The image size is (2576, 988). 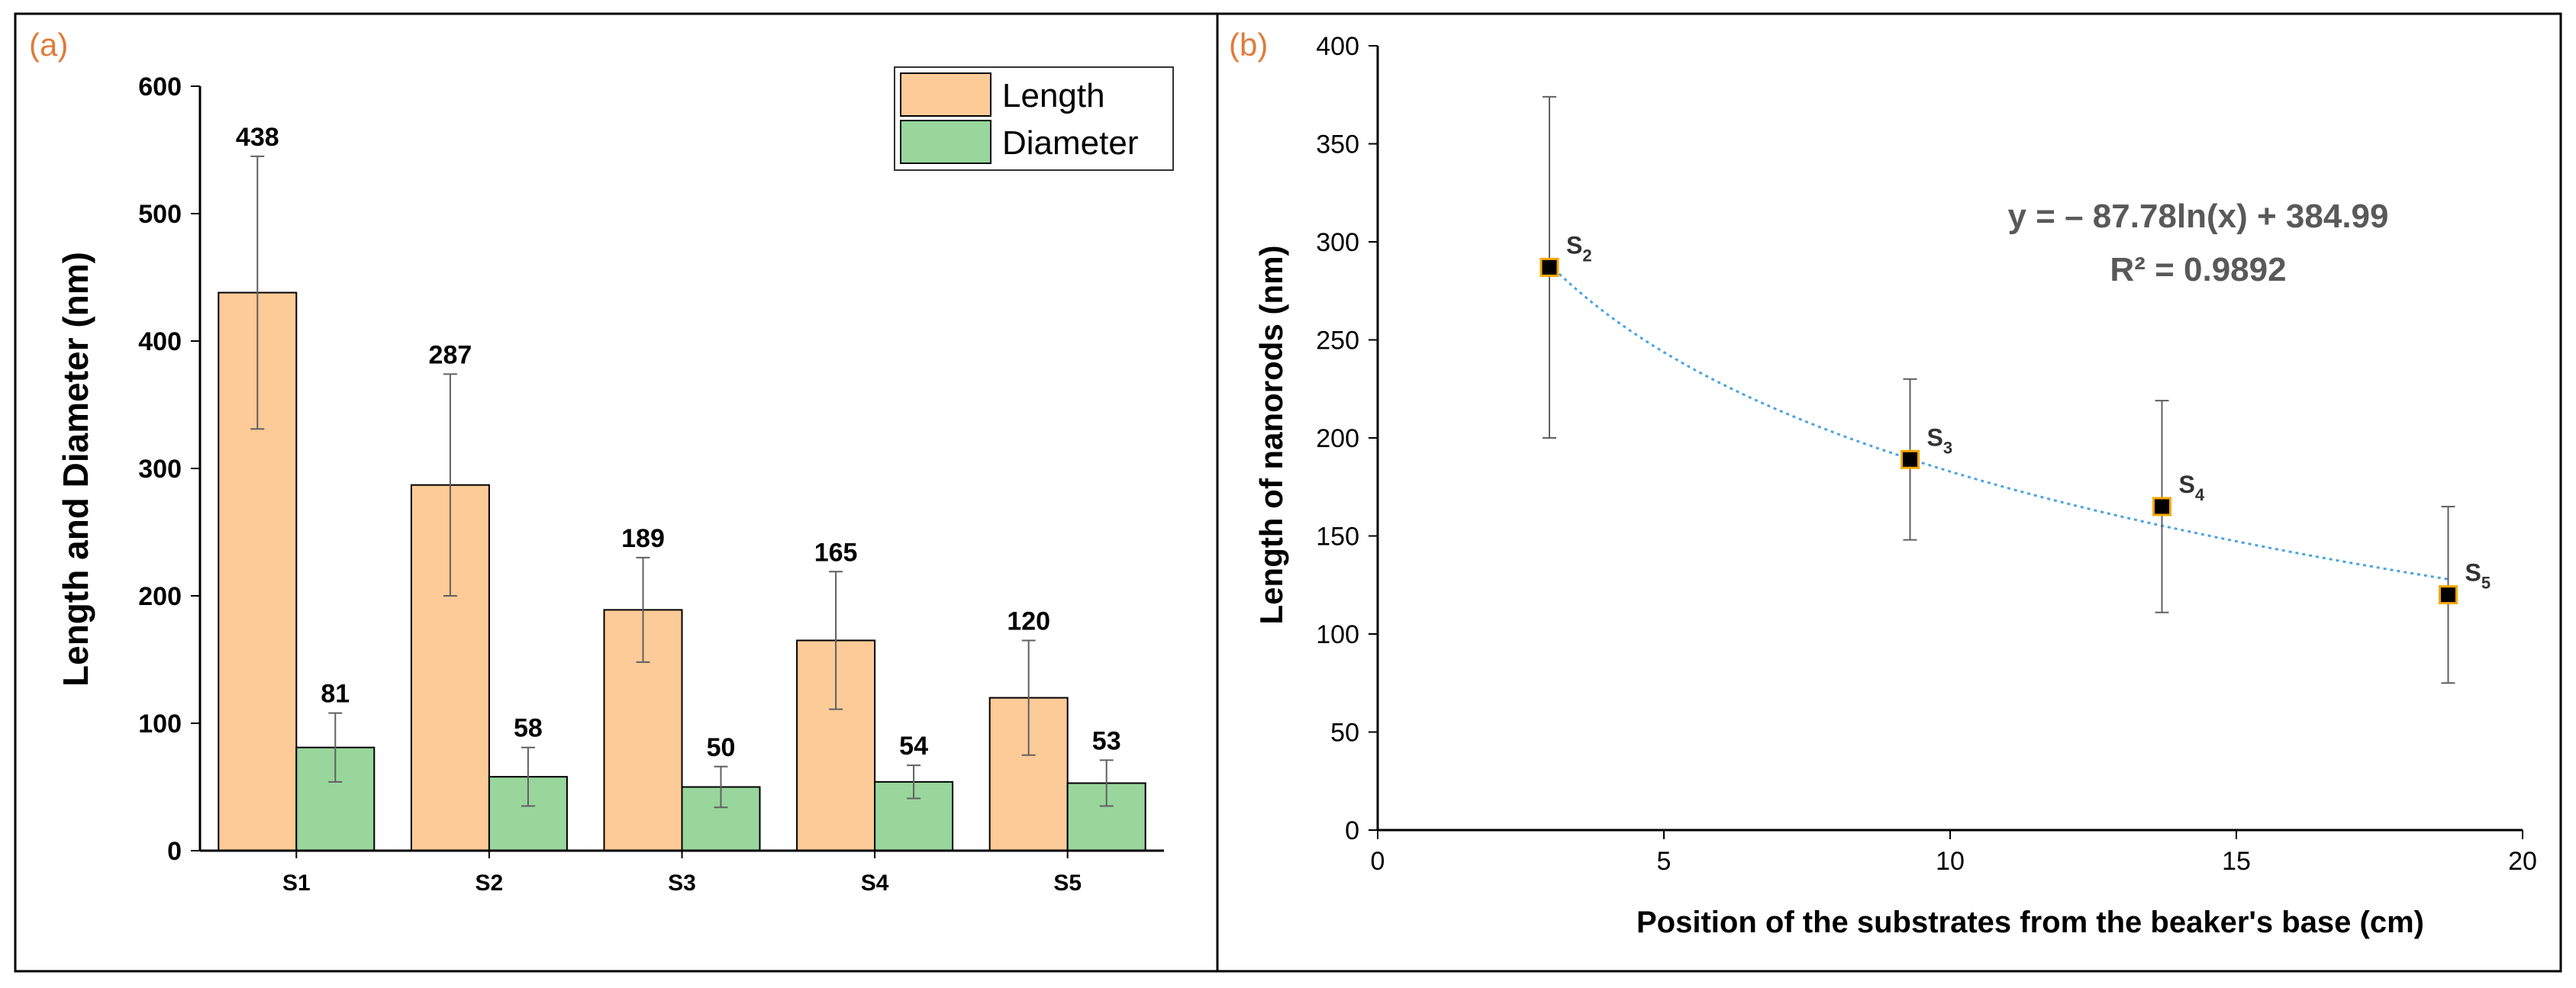 I want to click on x-tick-label: 15, so click(x=2237, y=861).